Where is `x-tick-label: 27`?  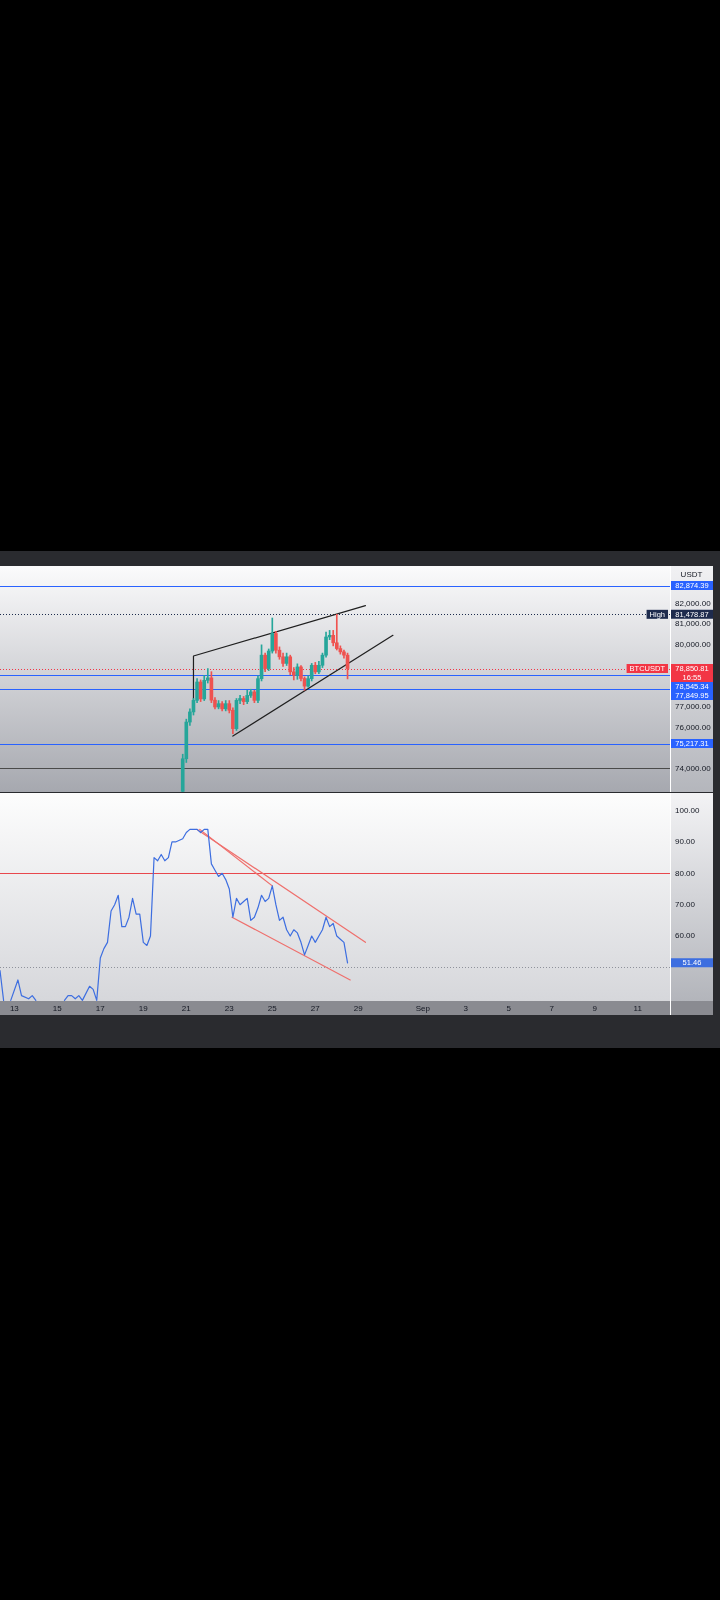
x-tick-label: 27 is located at coordinates (315, 1008).